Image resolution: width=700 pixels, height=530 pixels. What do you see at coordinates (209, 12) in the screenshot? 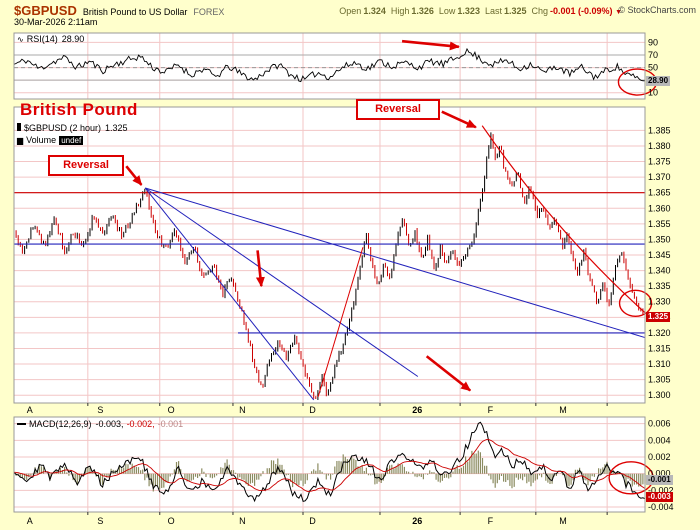
I see `exchange-label: FOREX` at bounding box center [209, 12].